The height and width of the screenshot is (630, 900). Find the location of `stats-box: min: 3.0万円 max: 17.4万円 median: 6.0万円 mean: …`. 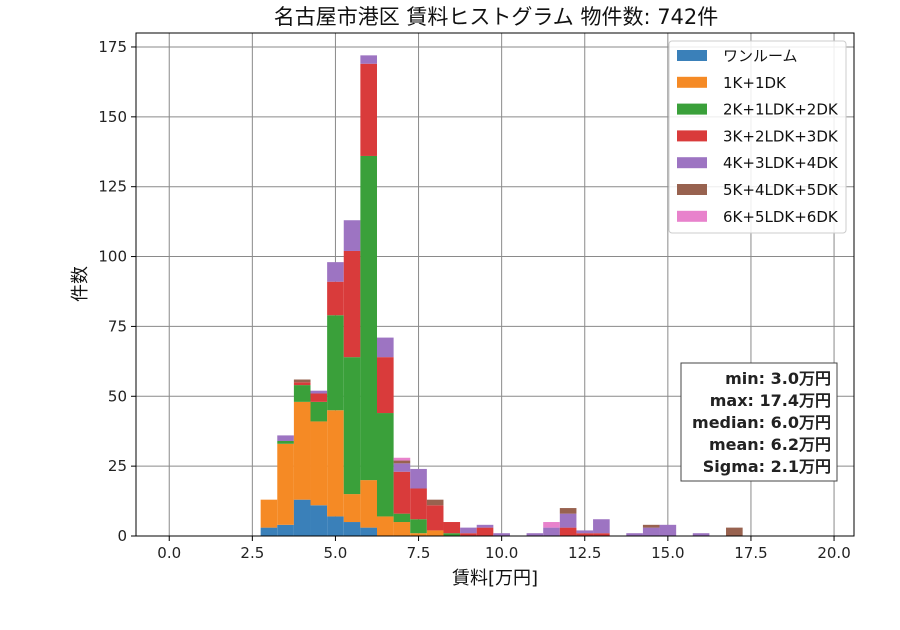

stats-box: min: 3.0万円 max: 17.4万円 median: 6.0万円 mean: … is located at coordinates (759, 422).